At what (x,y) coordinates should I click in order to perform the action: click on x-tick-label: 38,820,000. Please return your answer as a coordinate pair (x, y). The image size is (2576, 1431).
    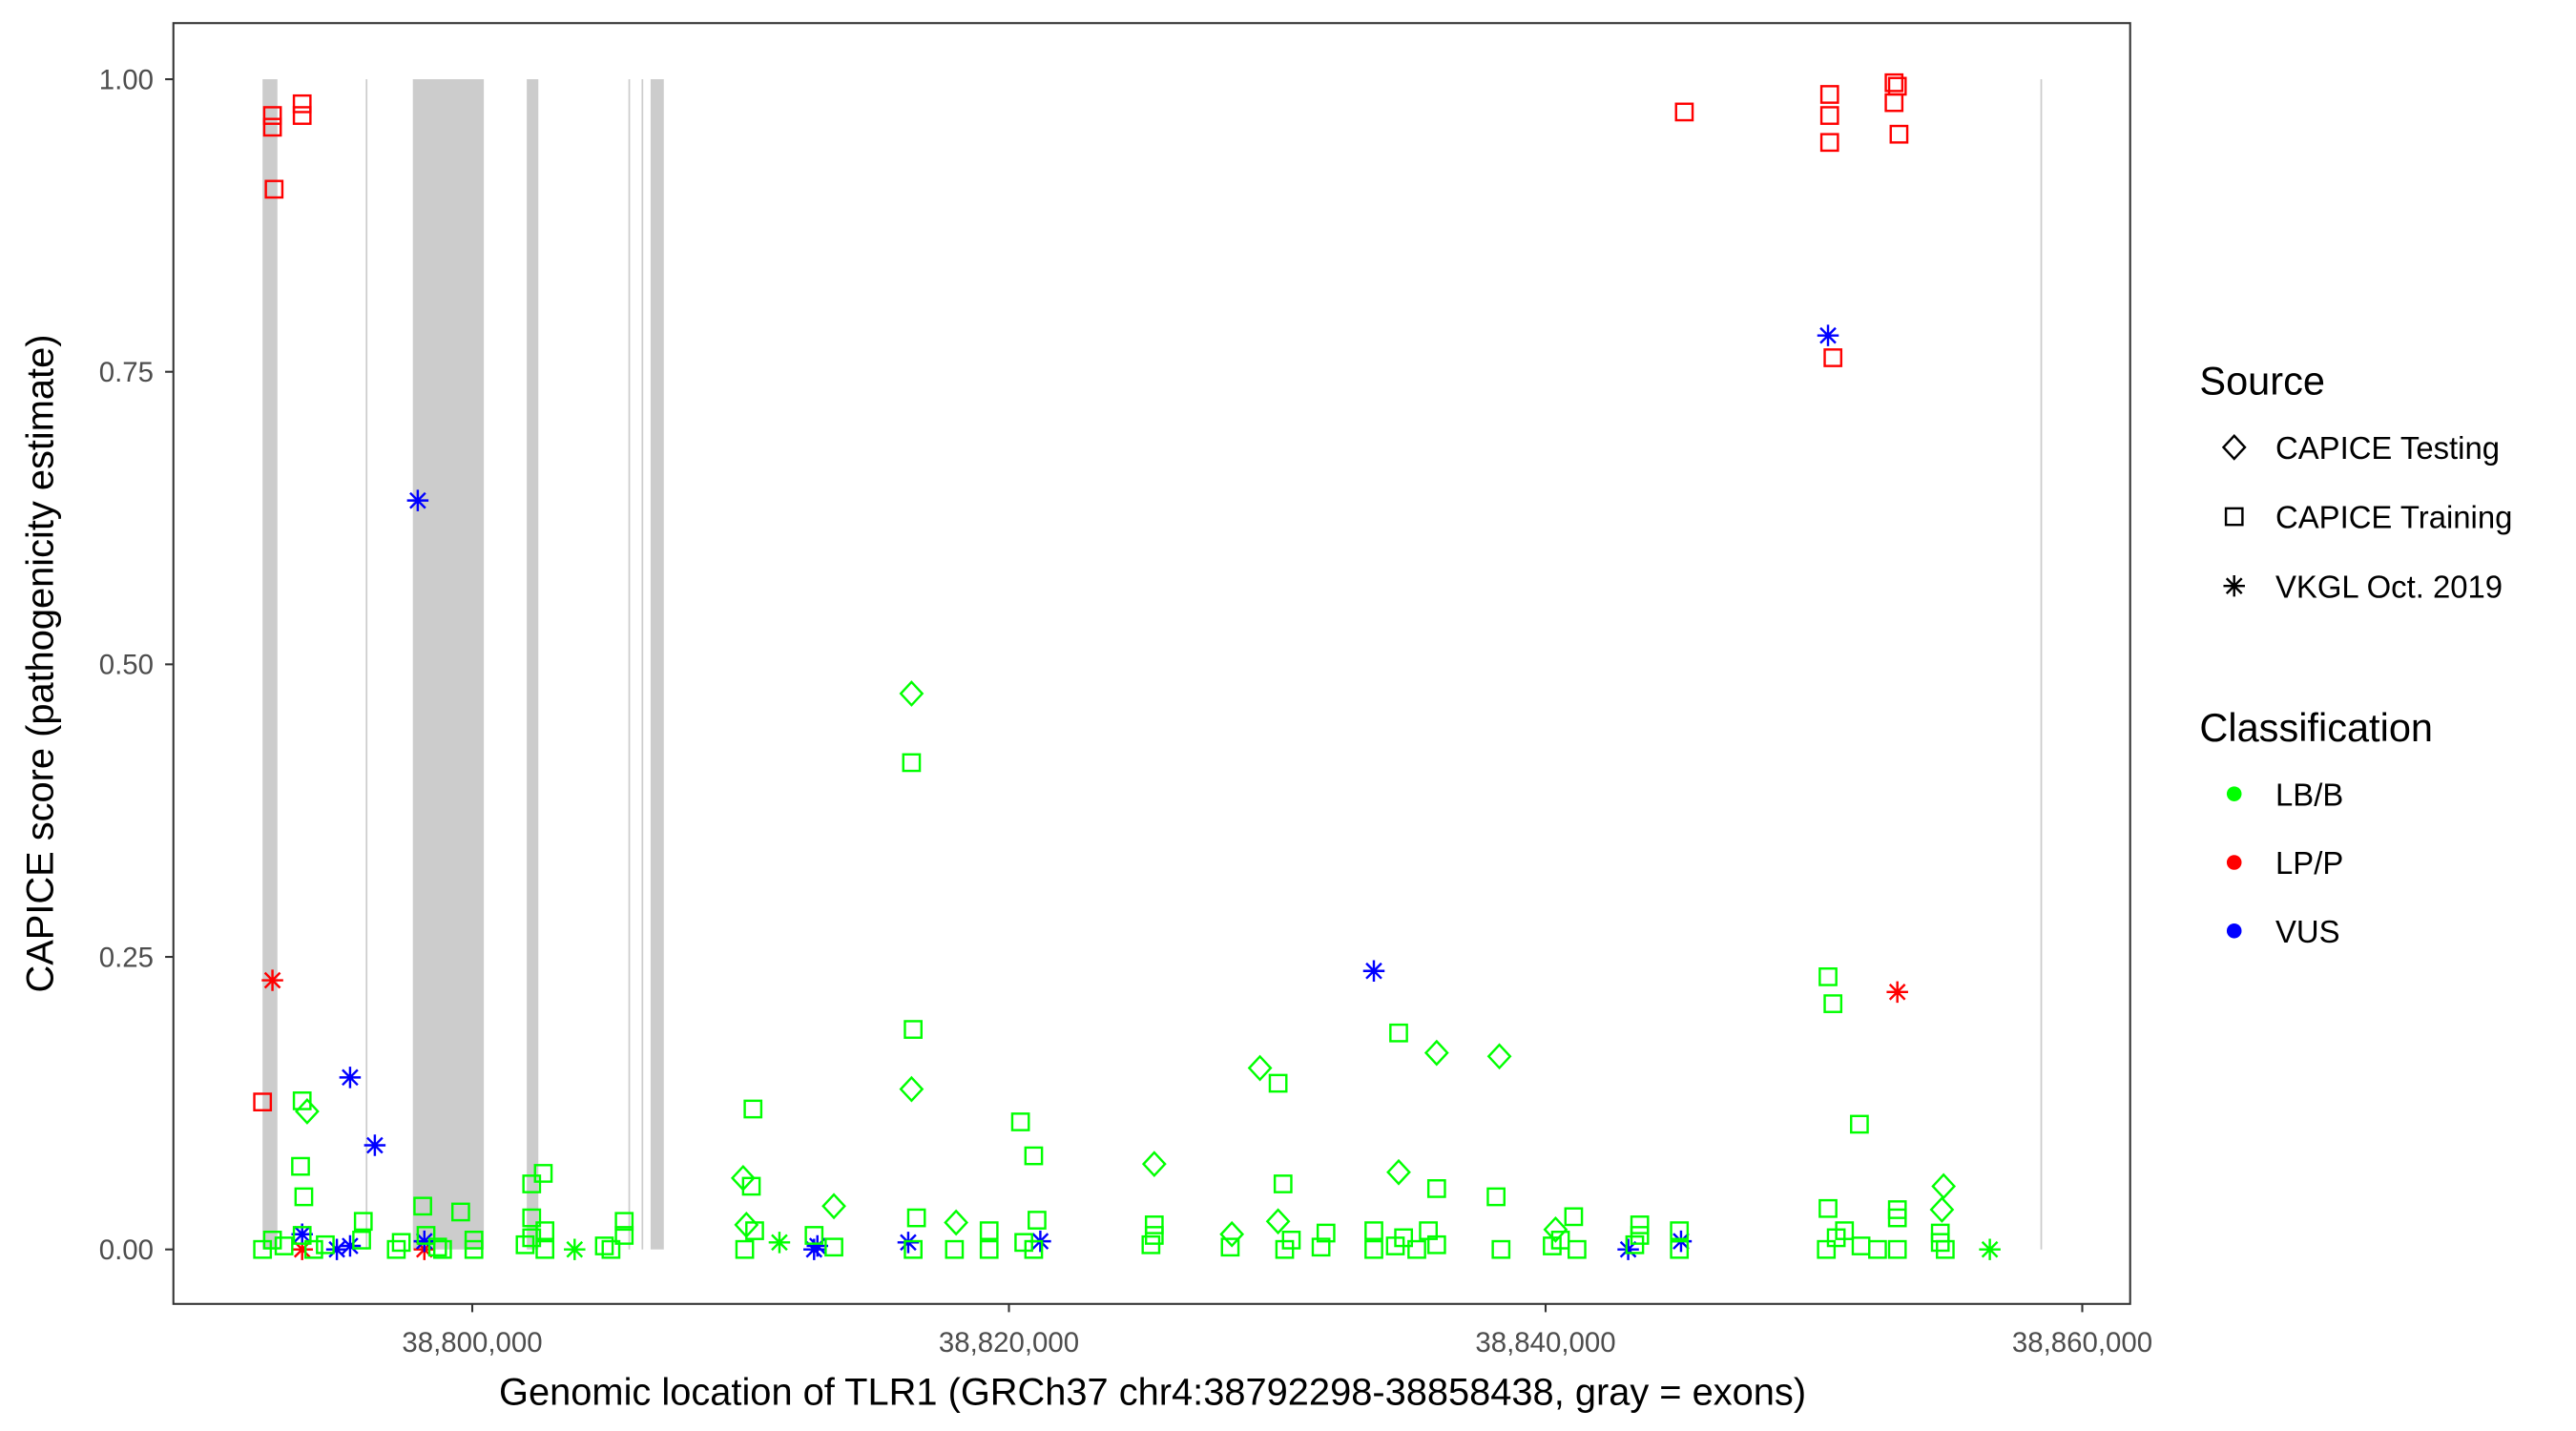
    Looking at the image, I should click on (1009, 1342).